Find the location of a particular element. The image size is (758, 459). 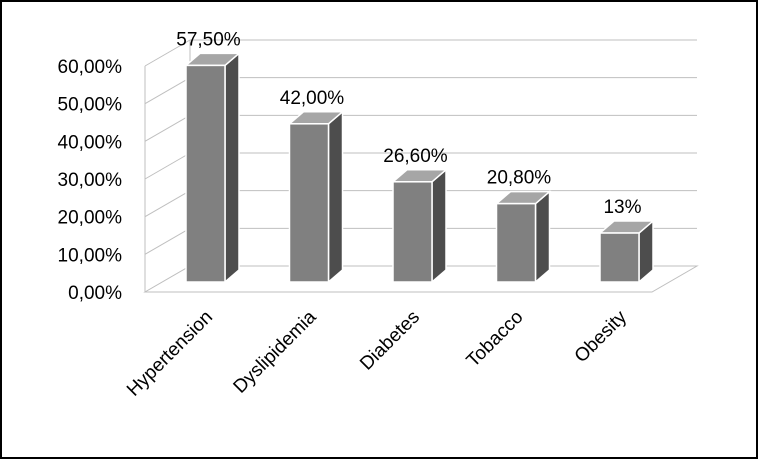

y-tick-label: 40,00% is located at coordinates (90, 142).